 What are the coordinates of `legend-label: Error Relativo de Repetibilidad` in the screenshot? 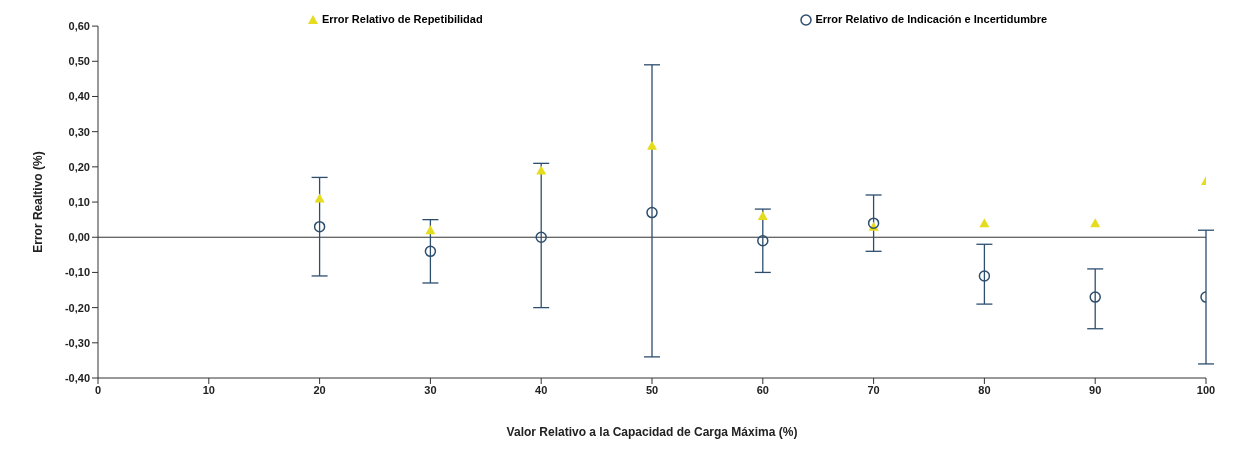 It's located at (401, 20).